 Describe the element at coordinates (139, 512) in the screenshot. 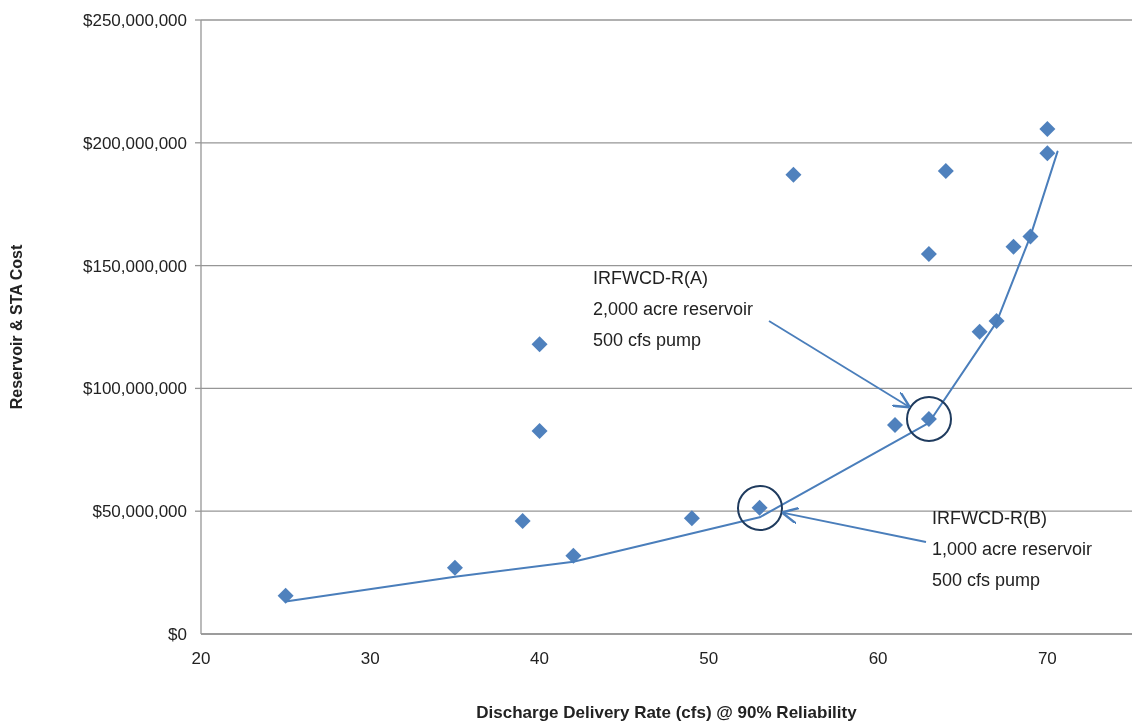

I see `y-tick-label: $50,000,000` at that location.